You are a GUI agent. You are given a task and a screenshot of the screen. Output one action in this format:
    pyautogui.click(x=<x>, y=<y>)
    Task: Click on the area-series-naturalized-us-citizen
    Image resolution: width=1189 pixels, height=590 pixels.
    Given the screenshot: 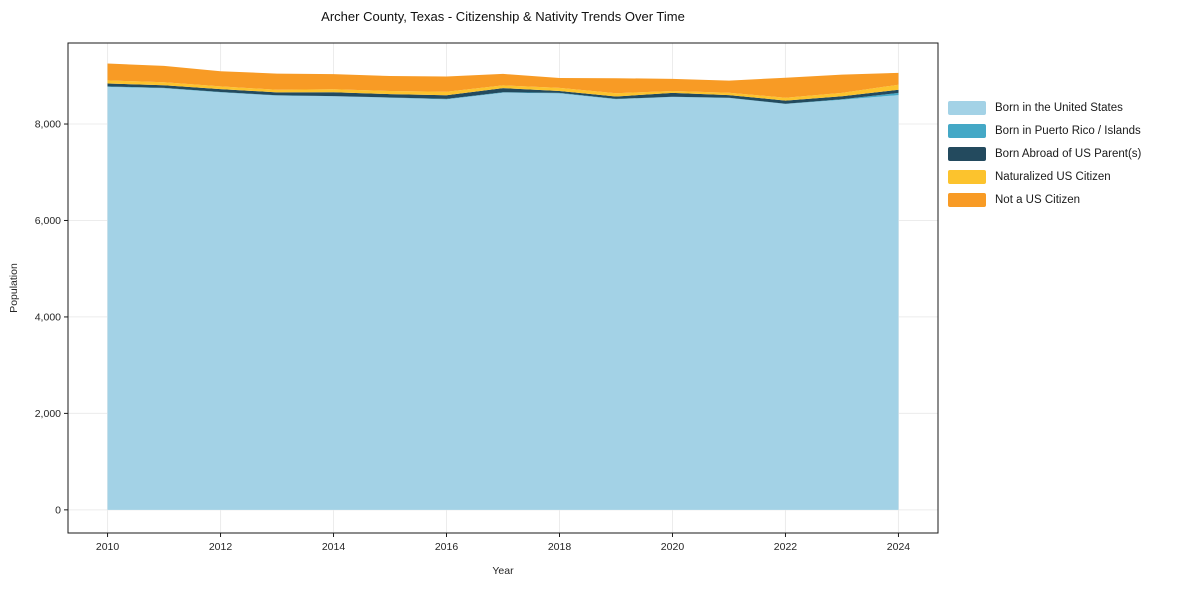 What is the action you would take?
    pyautogui.click(x=503, y=90)
    